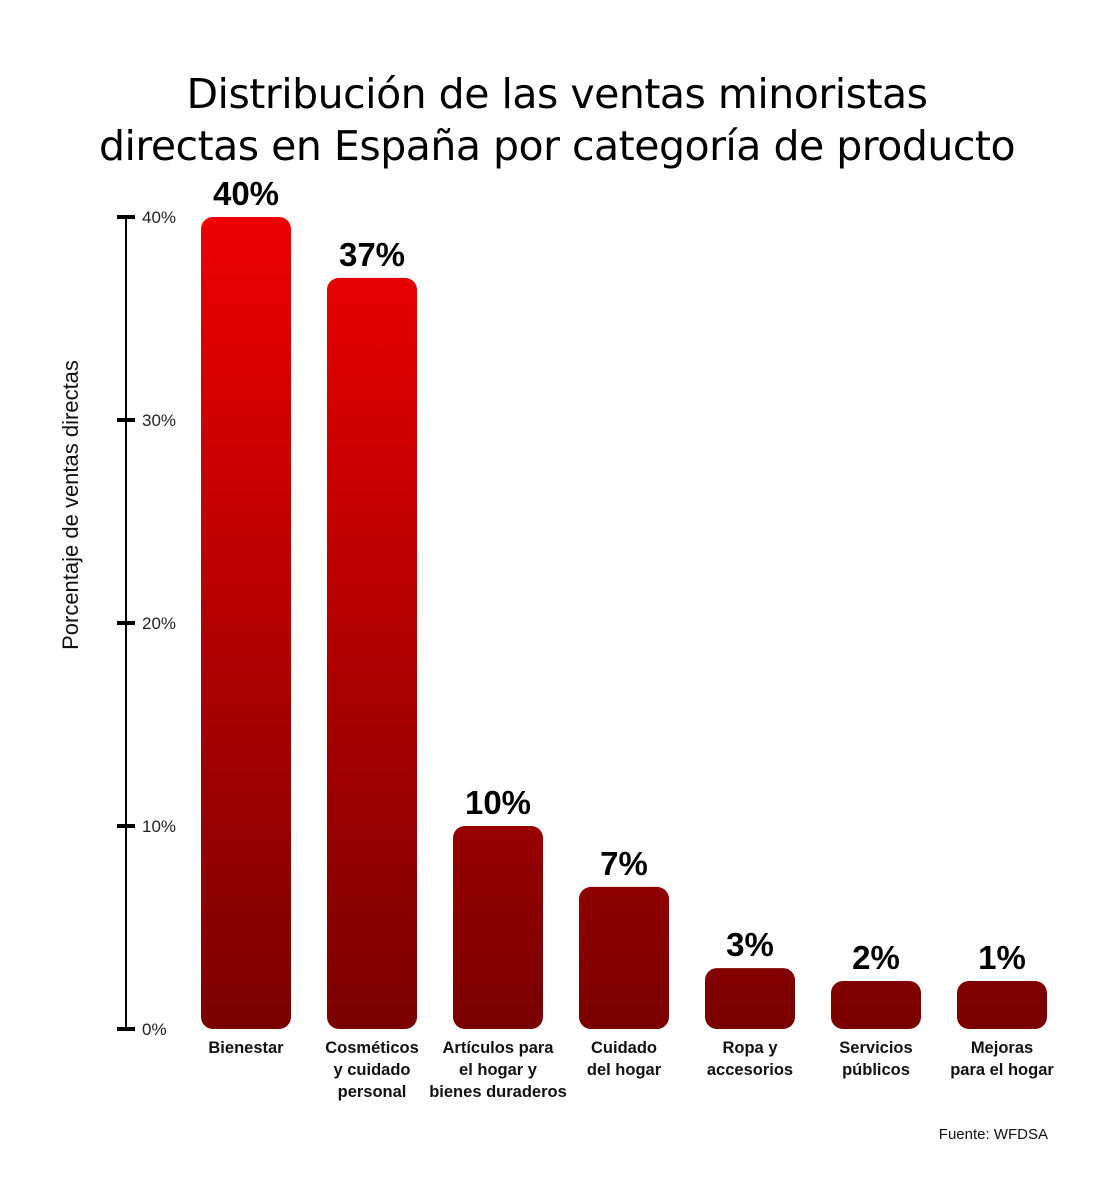 This screenshot has height=1200, width=1114. Describe the element at coordinates (1002, 1048) in the screenshot. I see `x-category-label-line: Mejoras` at that location.